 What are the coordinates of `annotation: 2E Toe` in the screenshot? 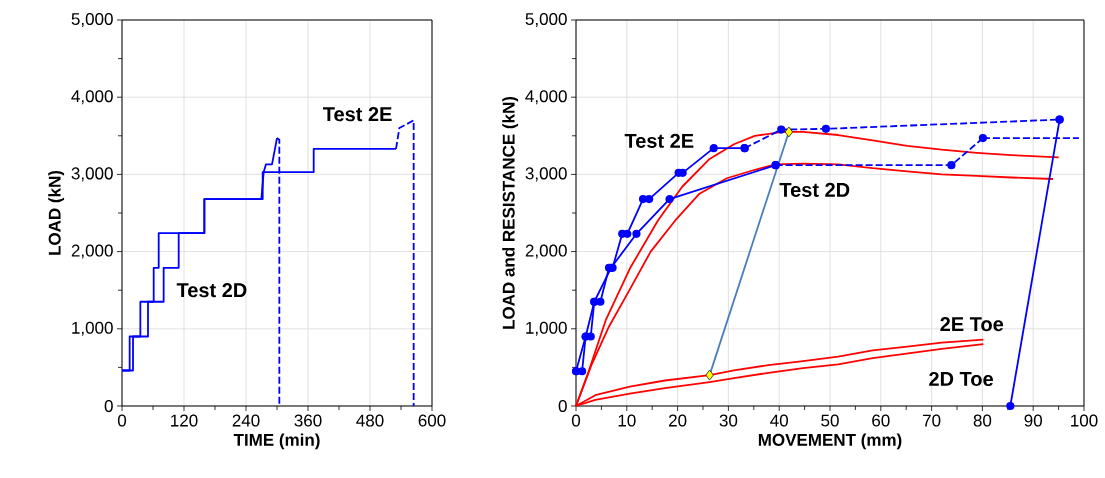 It's located at (972, 324).